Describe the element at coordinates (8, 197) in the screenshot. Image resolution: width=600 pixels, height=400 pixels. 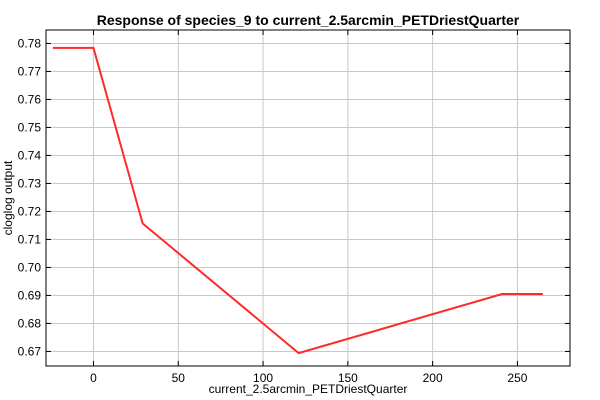
I see `y-axis-label: cloglog output` at that location.